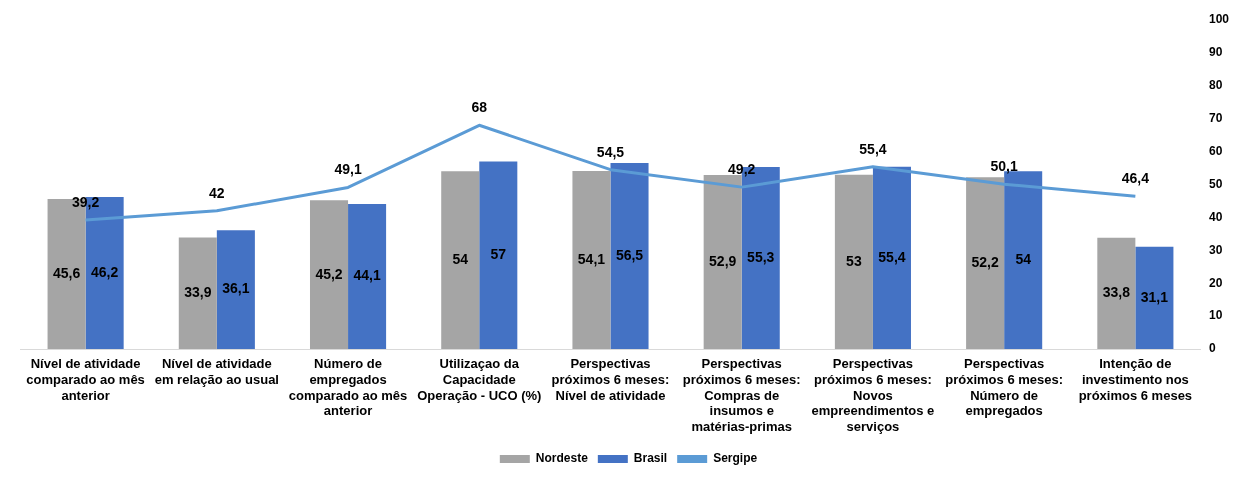 Image resolution: width=1242 pixels, height=480 pixels. Describe the element at coordinates (723, 260) in the screenshot. I see `data-label: 52,9` at that location.